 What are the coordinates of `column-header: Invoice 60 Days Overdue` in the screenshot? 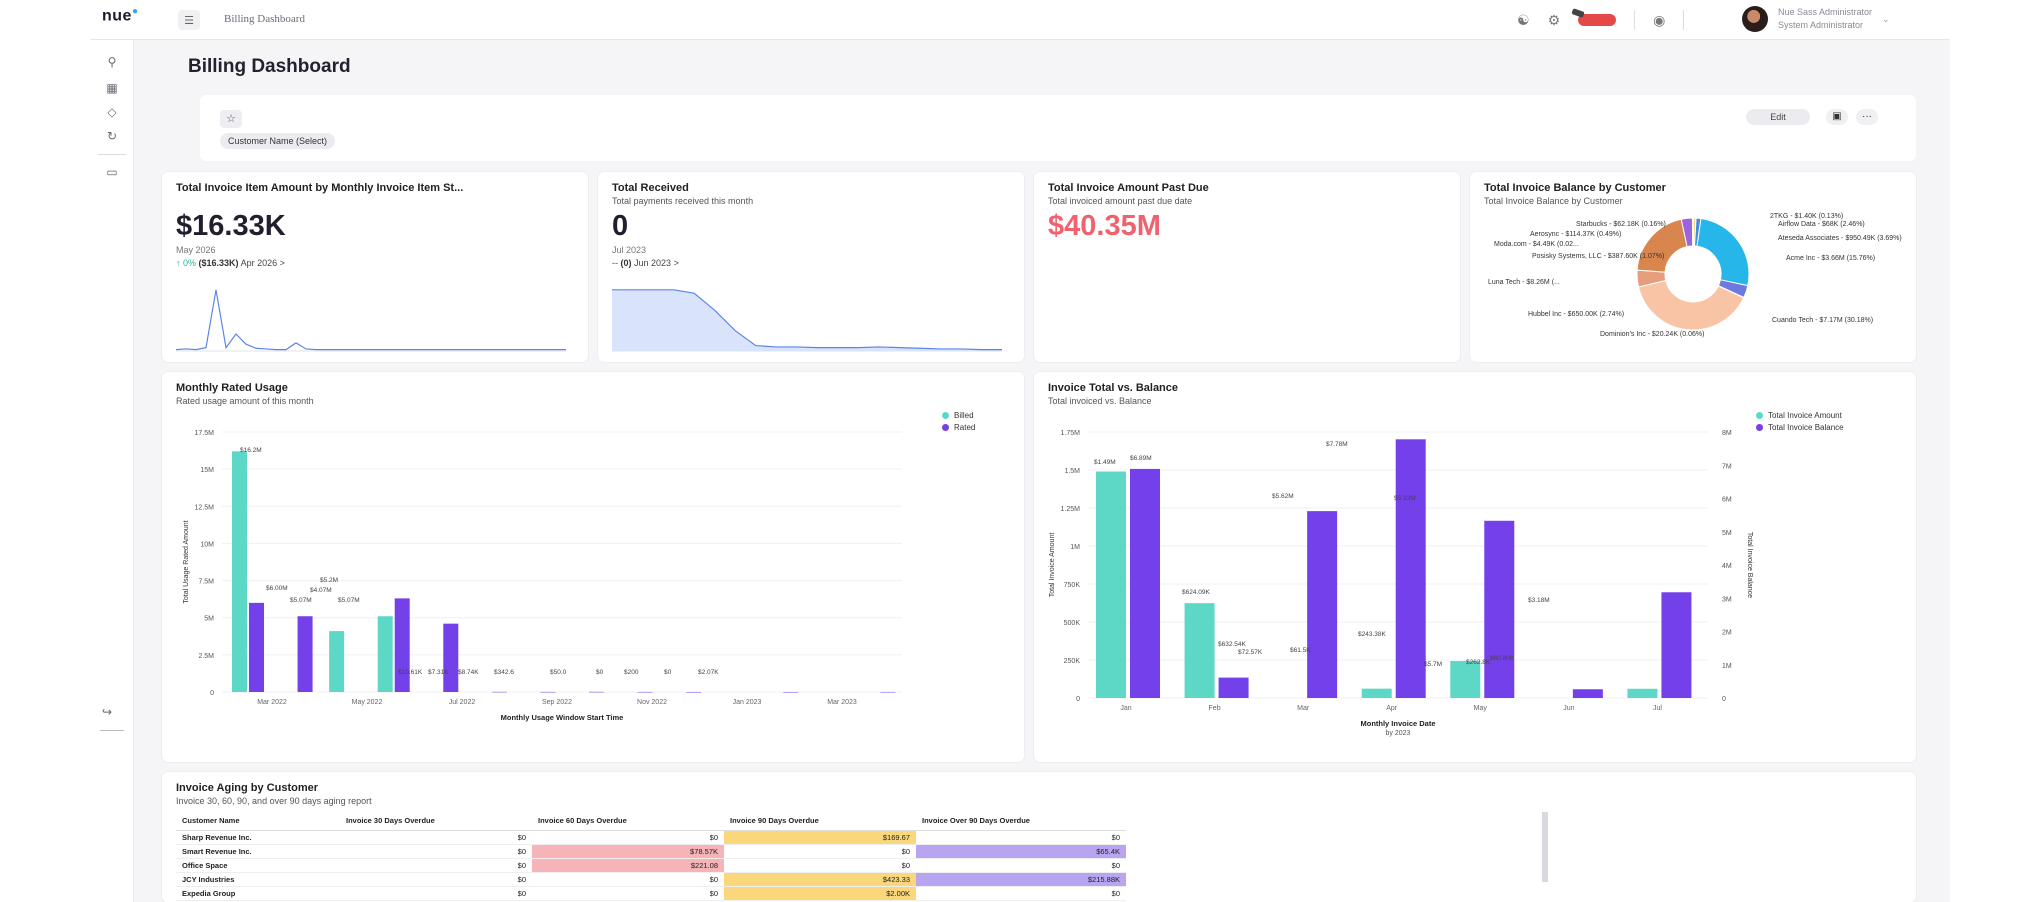 It's located at (628, 821).